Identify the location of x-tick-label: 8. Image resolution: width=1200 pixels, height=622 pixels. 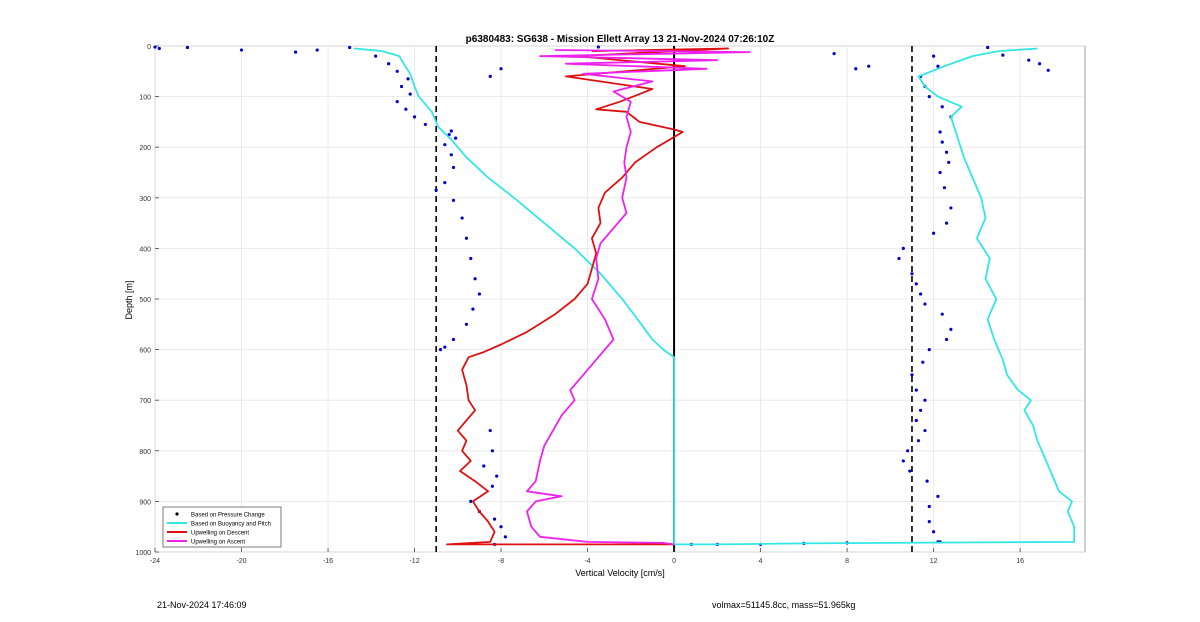
(847, 561).